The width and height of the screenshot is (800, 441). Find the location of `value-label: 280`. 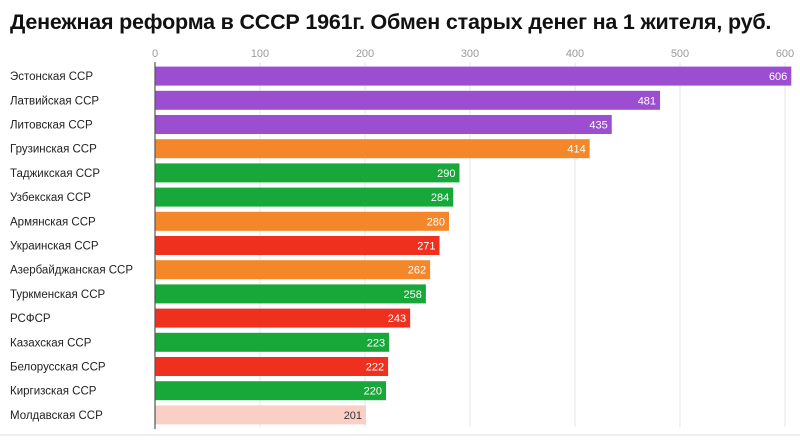

value-label: 280 is located at coordinates (436, 222).